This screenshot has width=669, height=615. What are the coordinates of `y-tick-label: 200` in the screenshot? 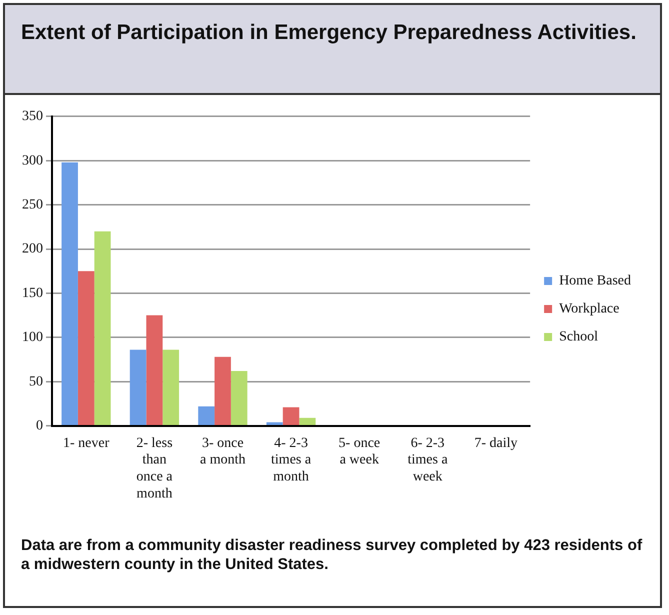 It's located at (32, 249).